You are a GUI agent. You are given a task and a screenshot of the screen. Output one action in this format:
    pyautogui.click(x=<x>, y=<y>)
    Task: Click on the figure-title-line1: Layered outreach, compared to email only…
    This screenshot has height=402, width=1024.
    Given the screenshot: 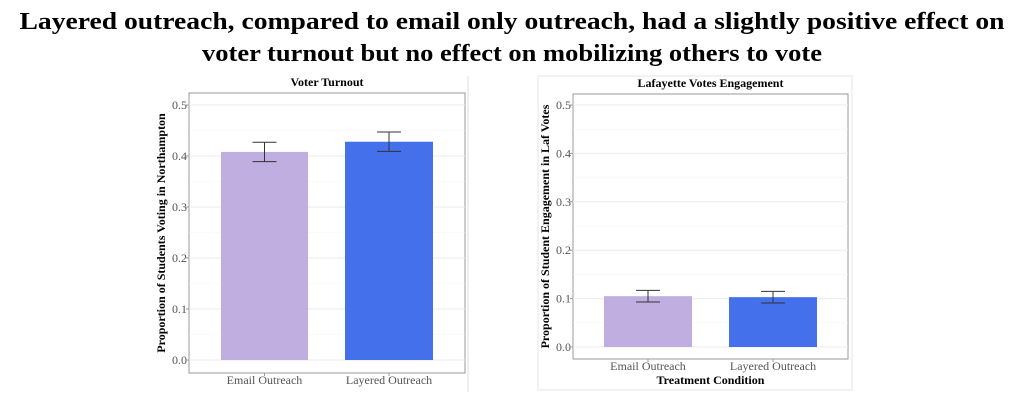 What is the action you would take?
    pyautogui.click(x=512, y=22)
    